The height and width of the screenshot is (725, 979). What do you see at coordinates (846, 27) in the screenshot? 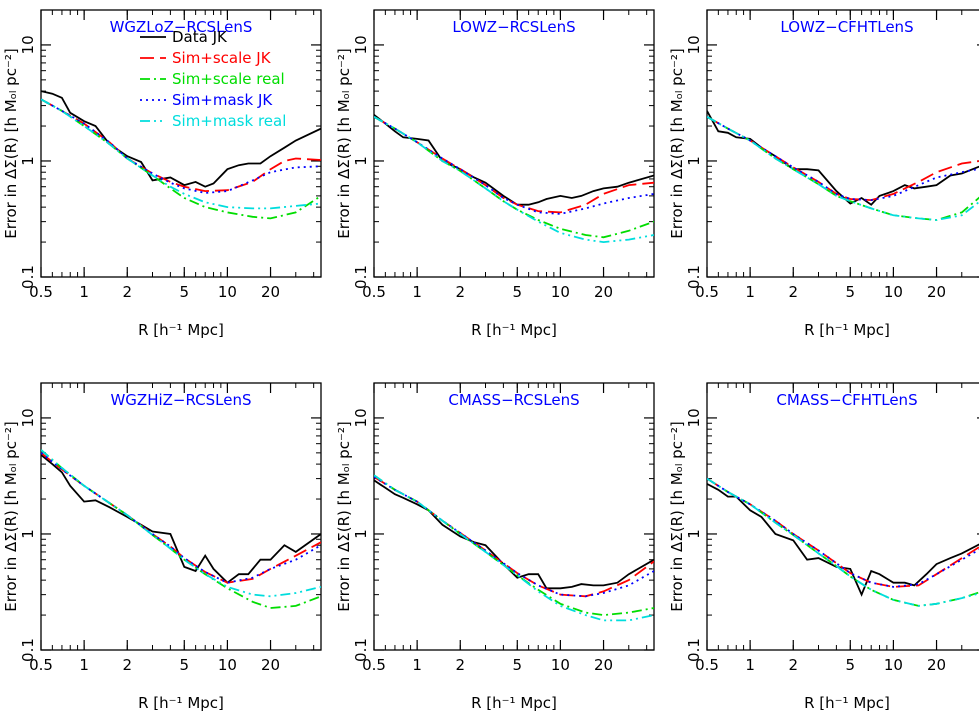
I see `panel-title: LOWZ−CFHTLenS` at bounding box center [846, 27].